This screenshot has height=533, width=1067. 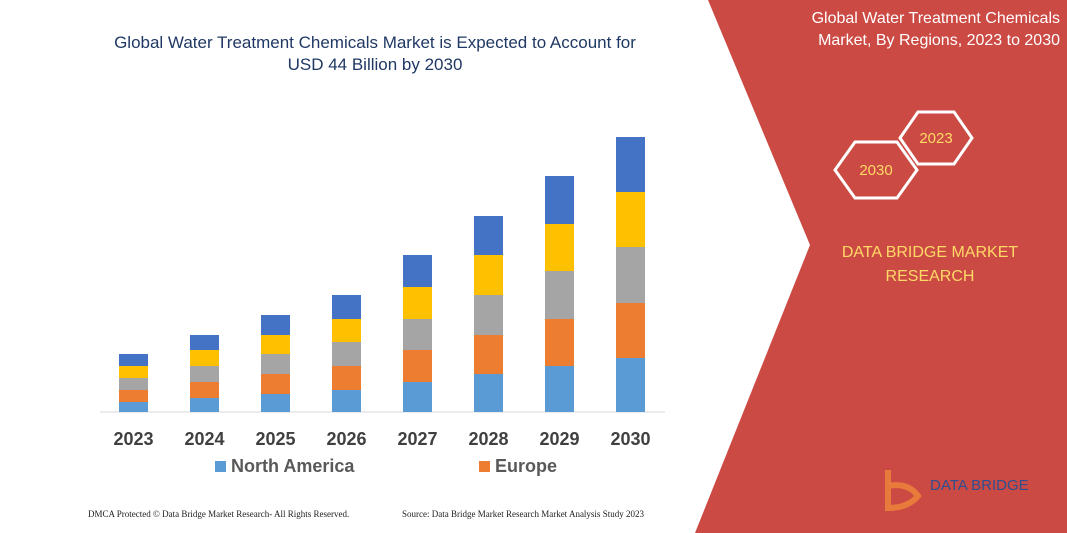 I want to click on legend-label: Europe, so click(x=526, y=466).